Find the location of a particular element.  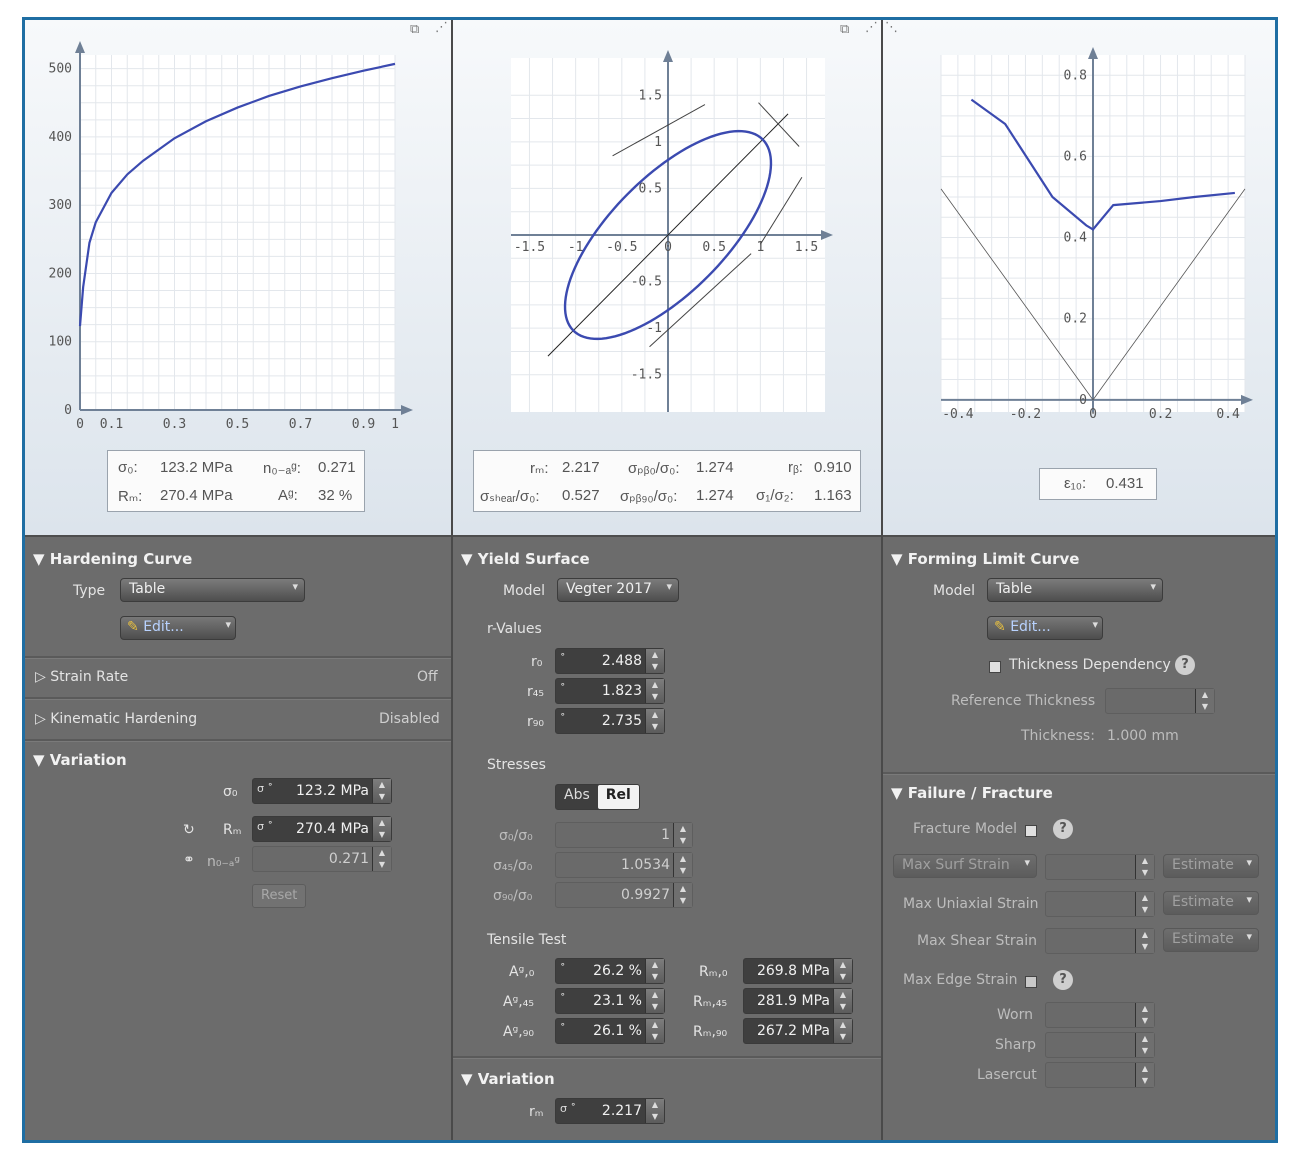

hardening-edit-button: ✎ Edit... ▾ is located at coordinates (178, 628).